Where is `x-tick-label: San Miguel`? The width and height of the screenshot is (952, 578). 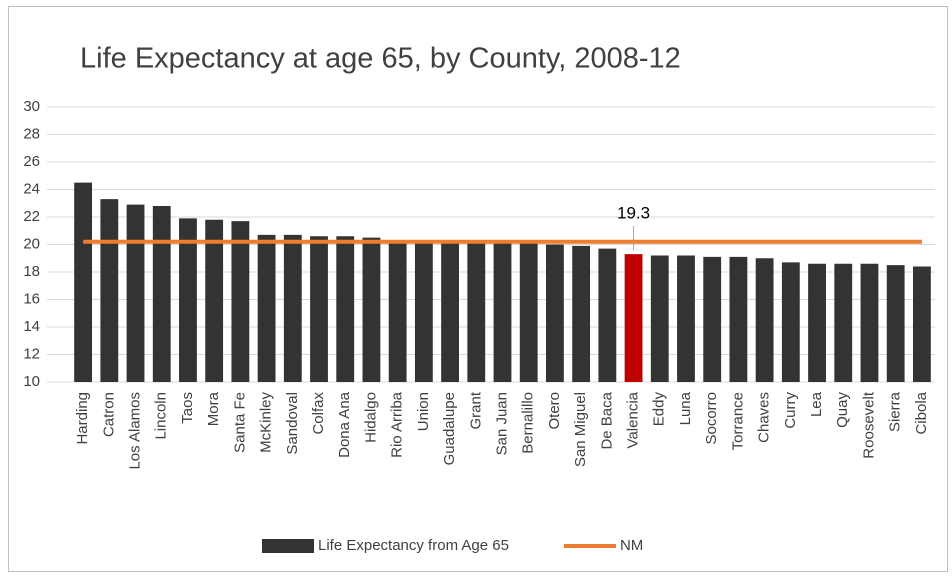
x-tick-label: San Miguel is located at coordinates (580, 429).